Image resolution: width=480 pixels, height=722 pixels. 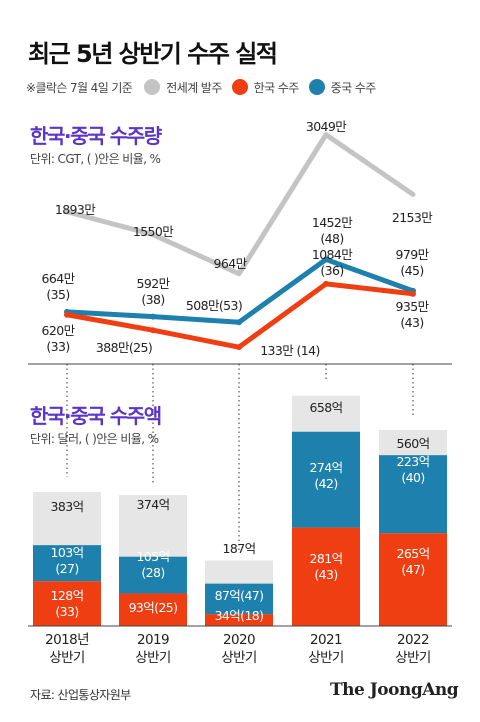 I want to click on bar-korea-label: 93억(25), so click(x=153, y=607).